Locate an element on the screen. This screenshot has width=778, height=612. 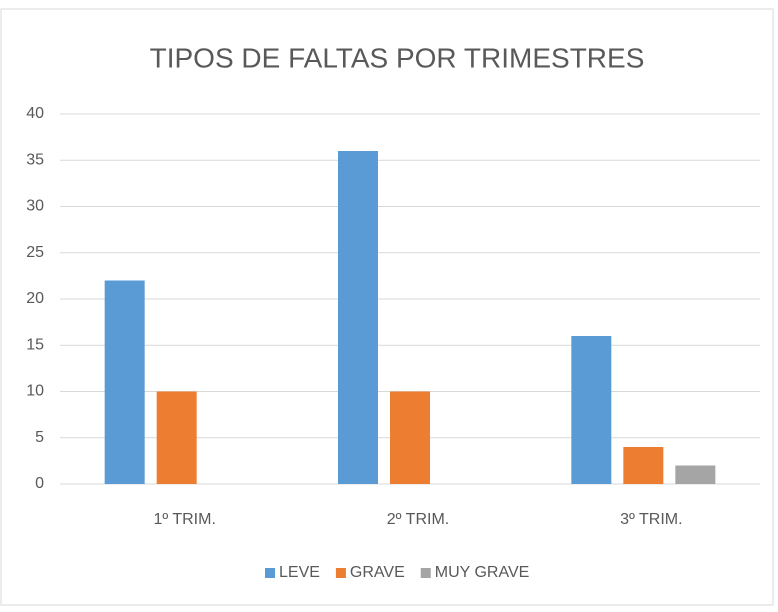
y-tick-label: 40 is located at coordinates (35, 113).